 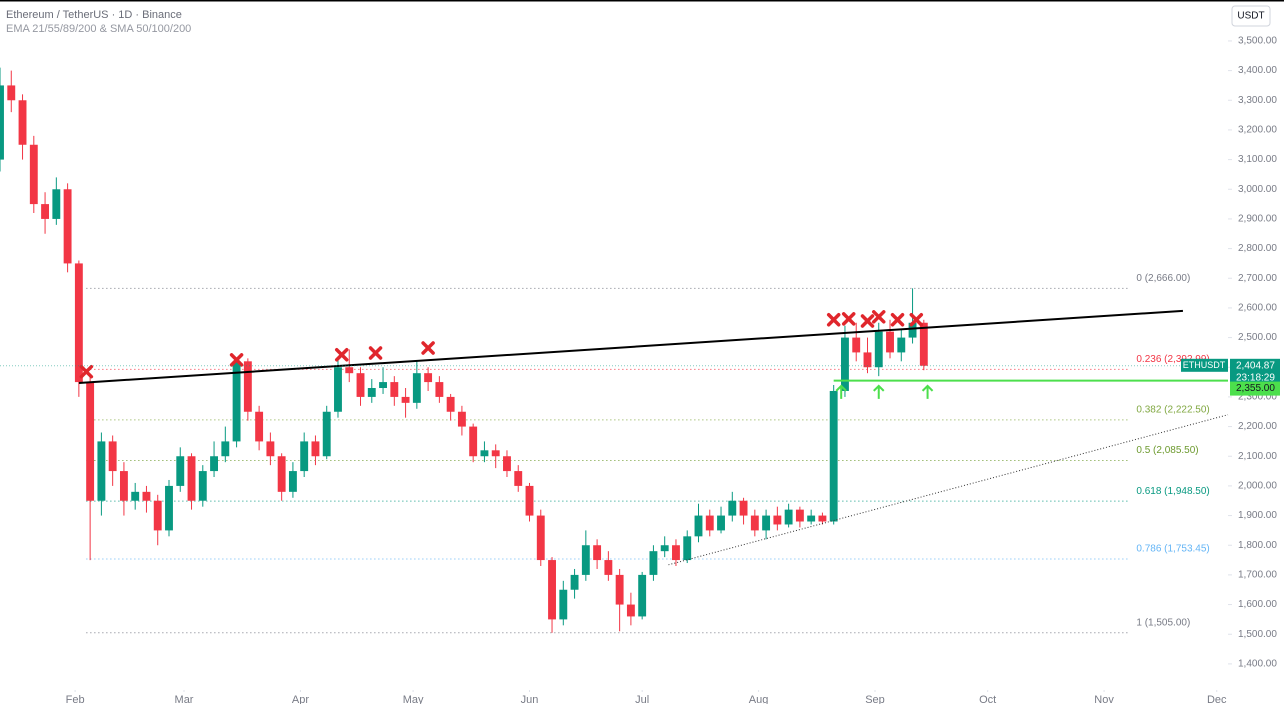 I want to click on y-tick-label: 3,000.00, so click(x=1257, y=189).